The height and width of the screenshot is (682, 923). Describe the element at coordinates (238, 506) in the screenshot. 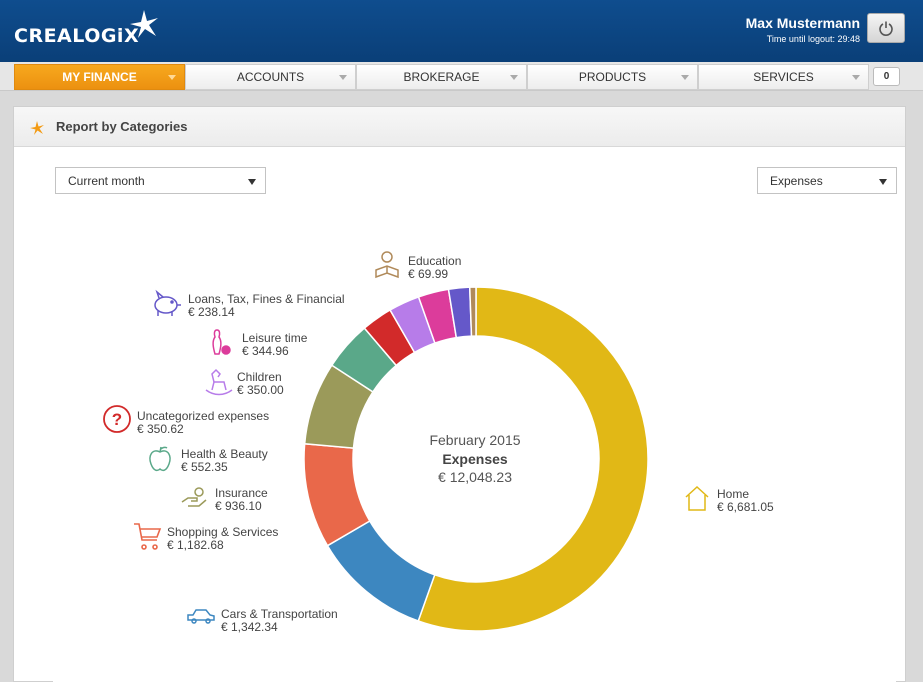

I see `legend-value: € 936.10` at that location.